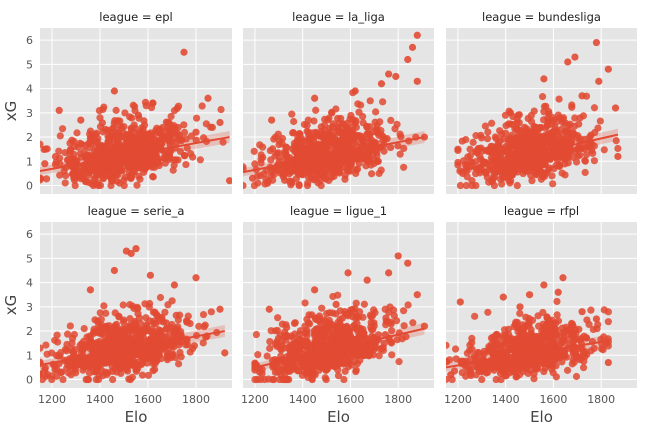  What do you see at coordinates (350, 399) in the screenshot?
I see `x-tick-label: 1600` at bounding box center [350, 399].